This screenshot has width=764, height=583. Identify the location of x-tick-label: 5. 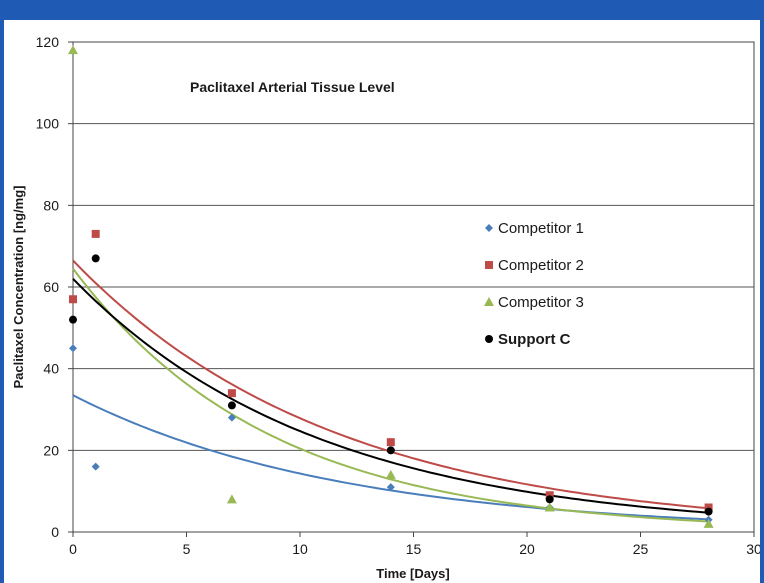
(187, 549).